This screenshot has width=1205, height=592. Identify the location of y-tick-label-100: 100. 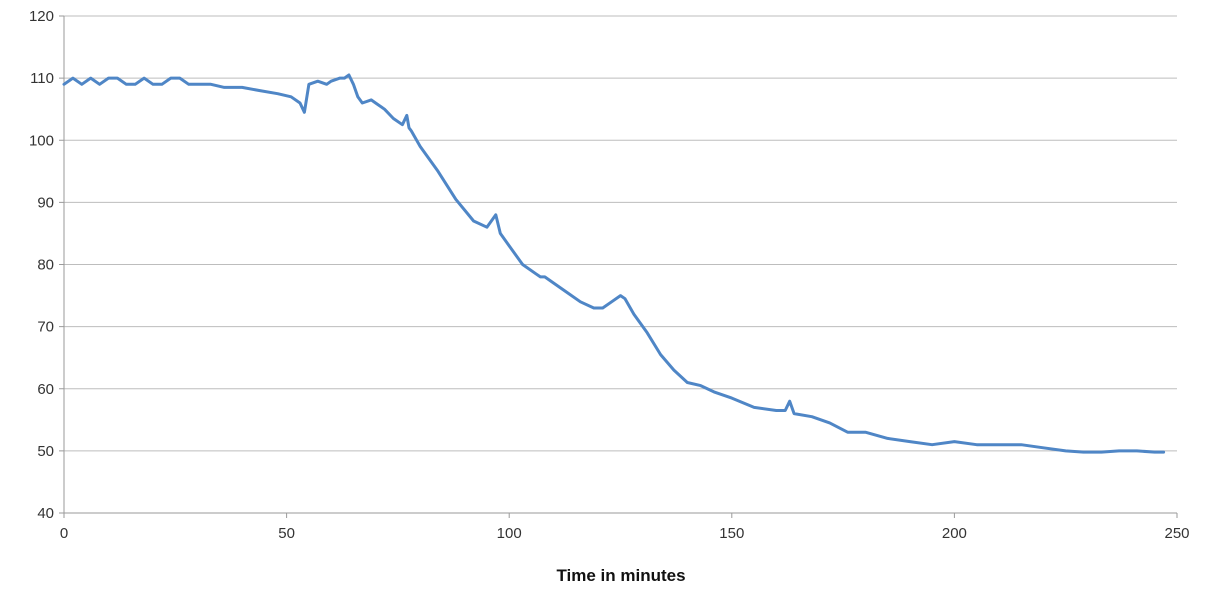
(41, 140).